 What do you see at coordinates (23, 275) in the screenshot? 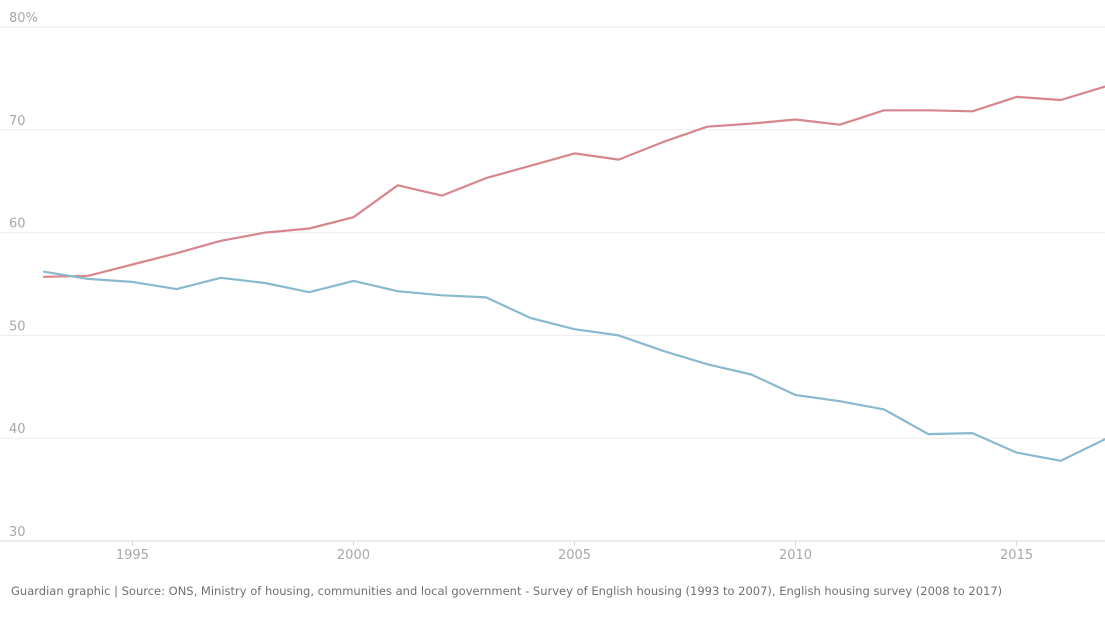
I see `y-axis: 30 40 50 60 70 80%` at bounding box center [23, 275].